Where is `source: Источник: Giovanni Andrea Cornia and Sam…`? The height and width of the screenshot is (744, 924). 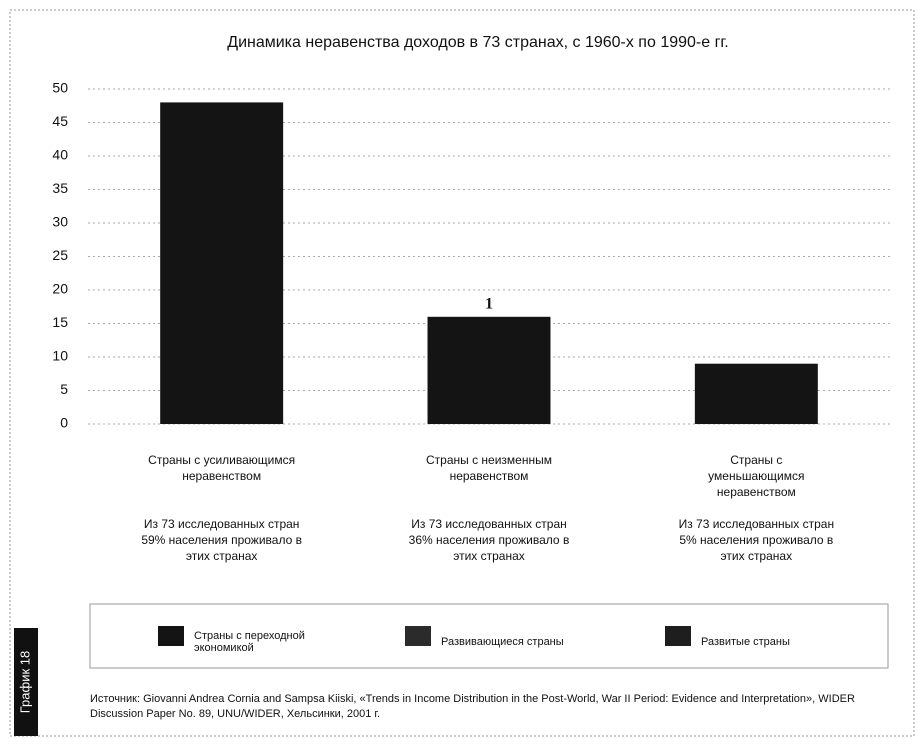 source: Источник: Giovanni Andrea Cornia and Sam… is located at coordinates (472, 706).